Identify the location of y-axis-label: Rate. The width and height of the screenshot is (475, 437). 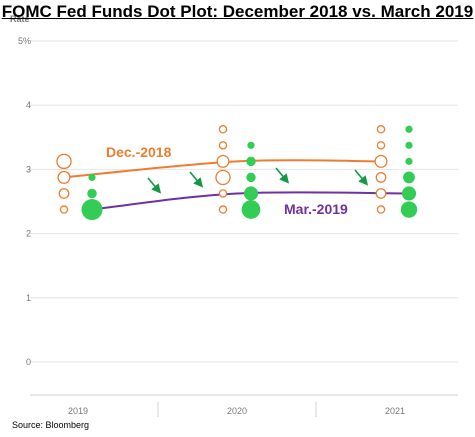
(20, 19).